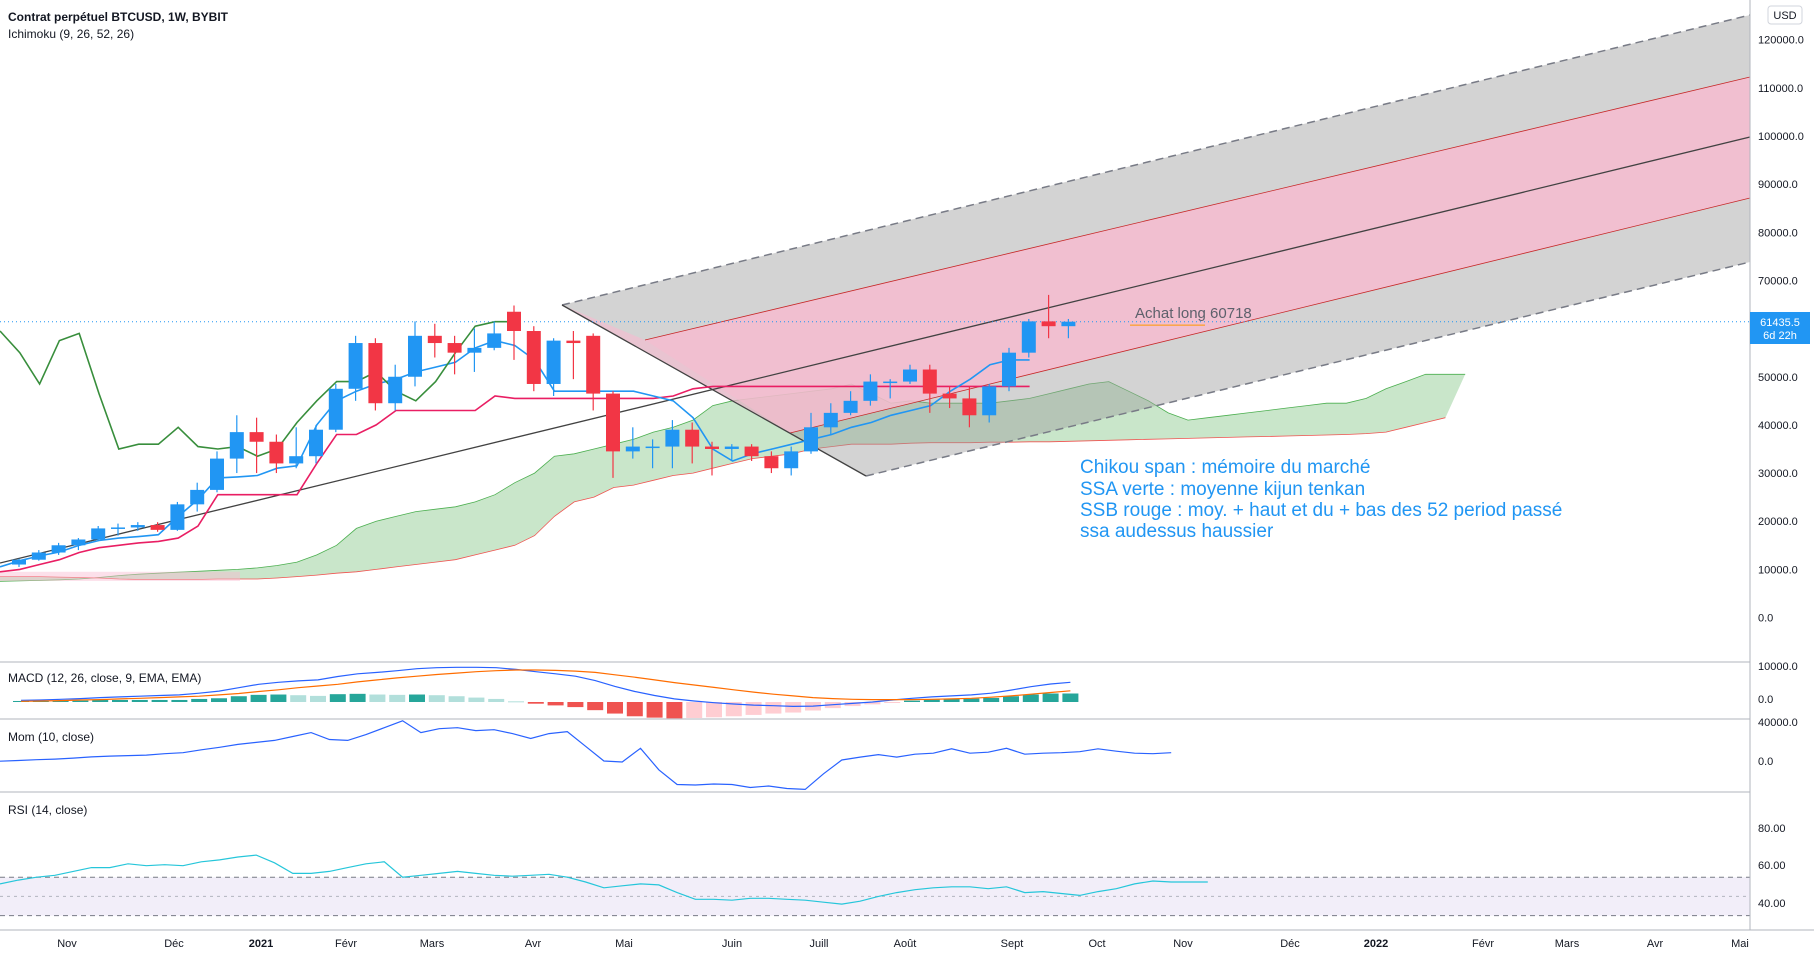  I want to click on achat-annotation: Achat long 60718, so click(1193, 313).